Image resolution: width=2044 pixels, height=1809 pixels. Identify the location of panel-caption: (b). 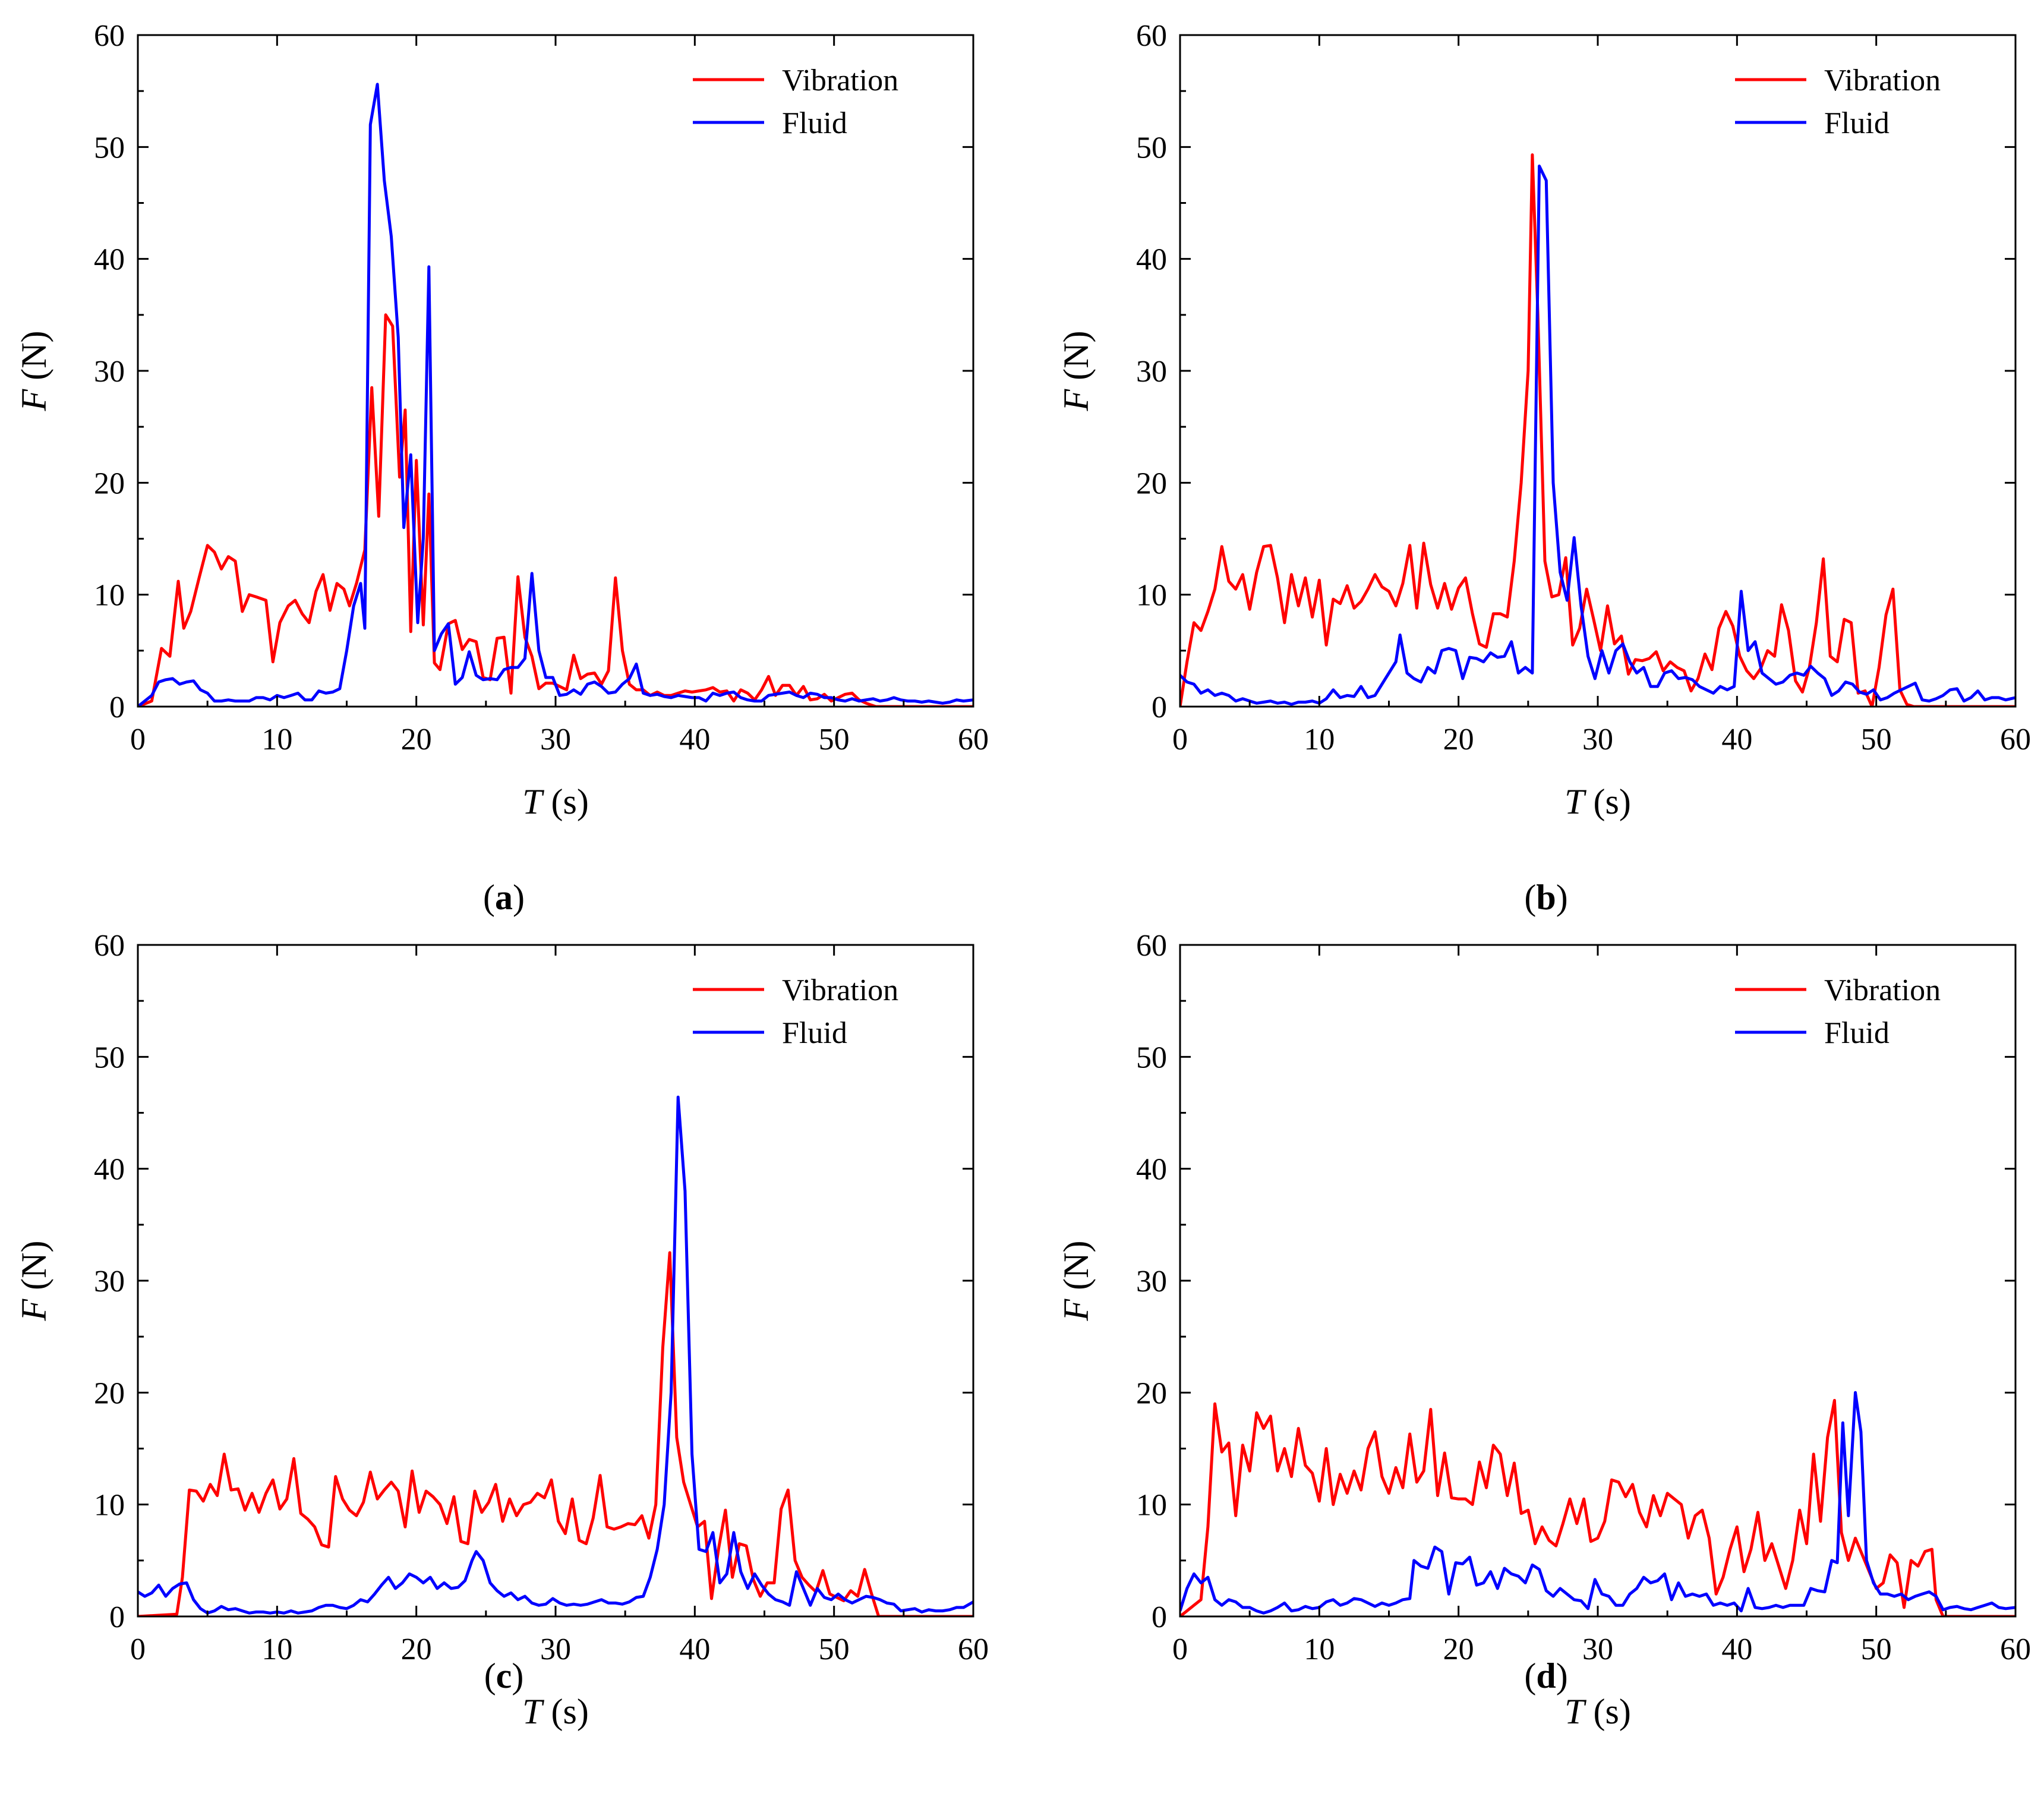
(1545, 897).